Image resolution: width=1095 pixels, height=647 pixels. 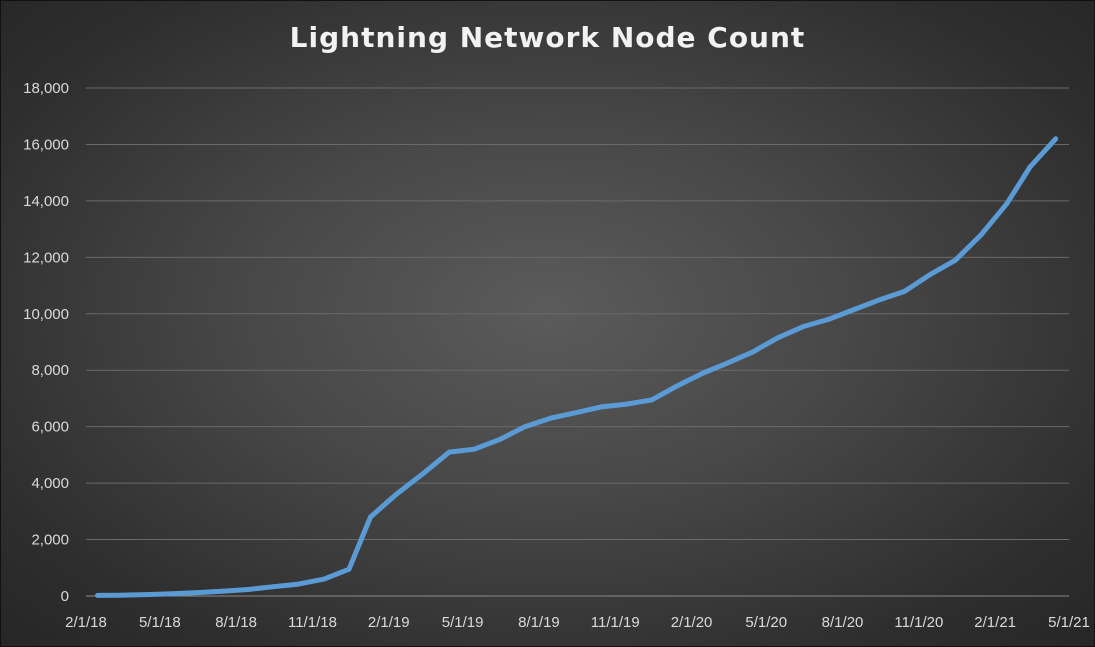 What do you see at coordinates (389, 622) in the screenshot?
I see `x-tick-label: 2/1/19` at bounding box center [389, 622].